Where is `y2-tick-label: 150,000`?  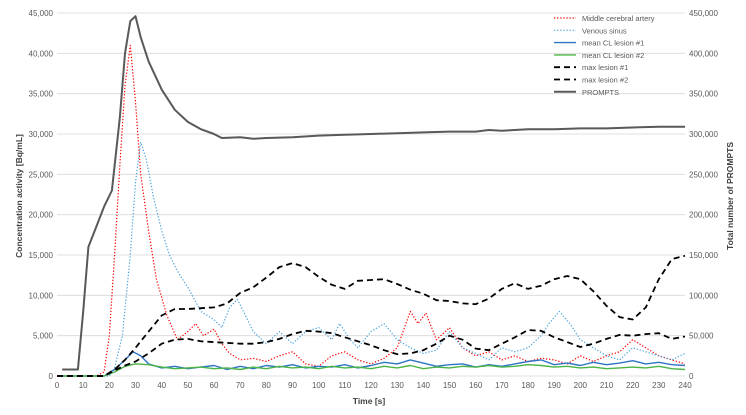 y2-tick-label: 150,000 is located at coordinates (703, 255).